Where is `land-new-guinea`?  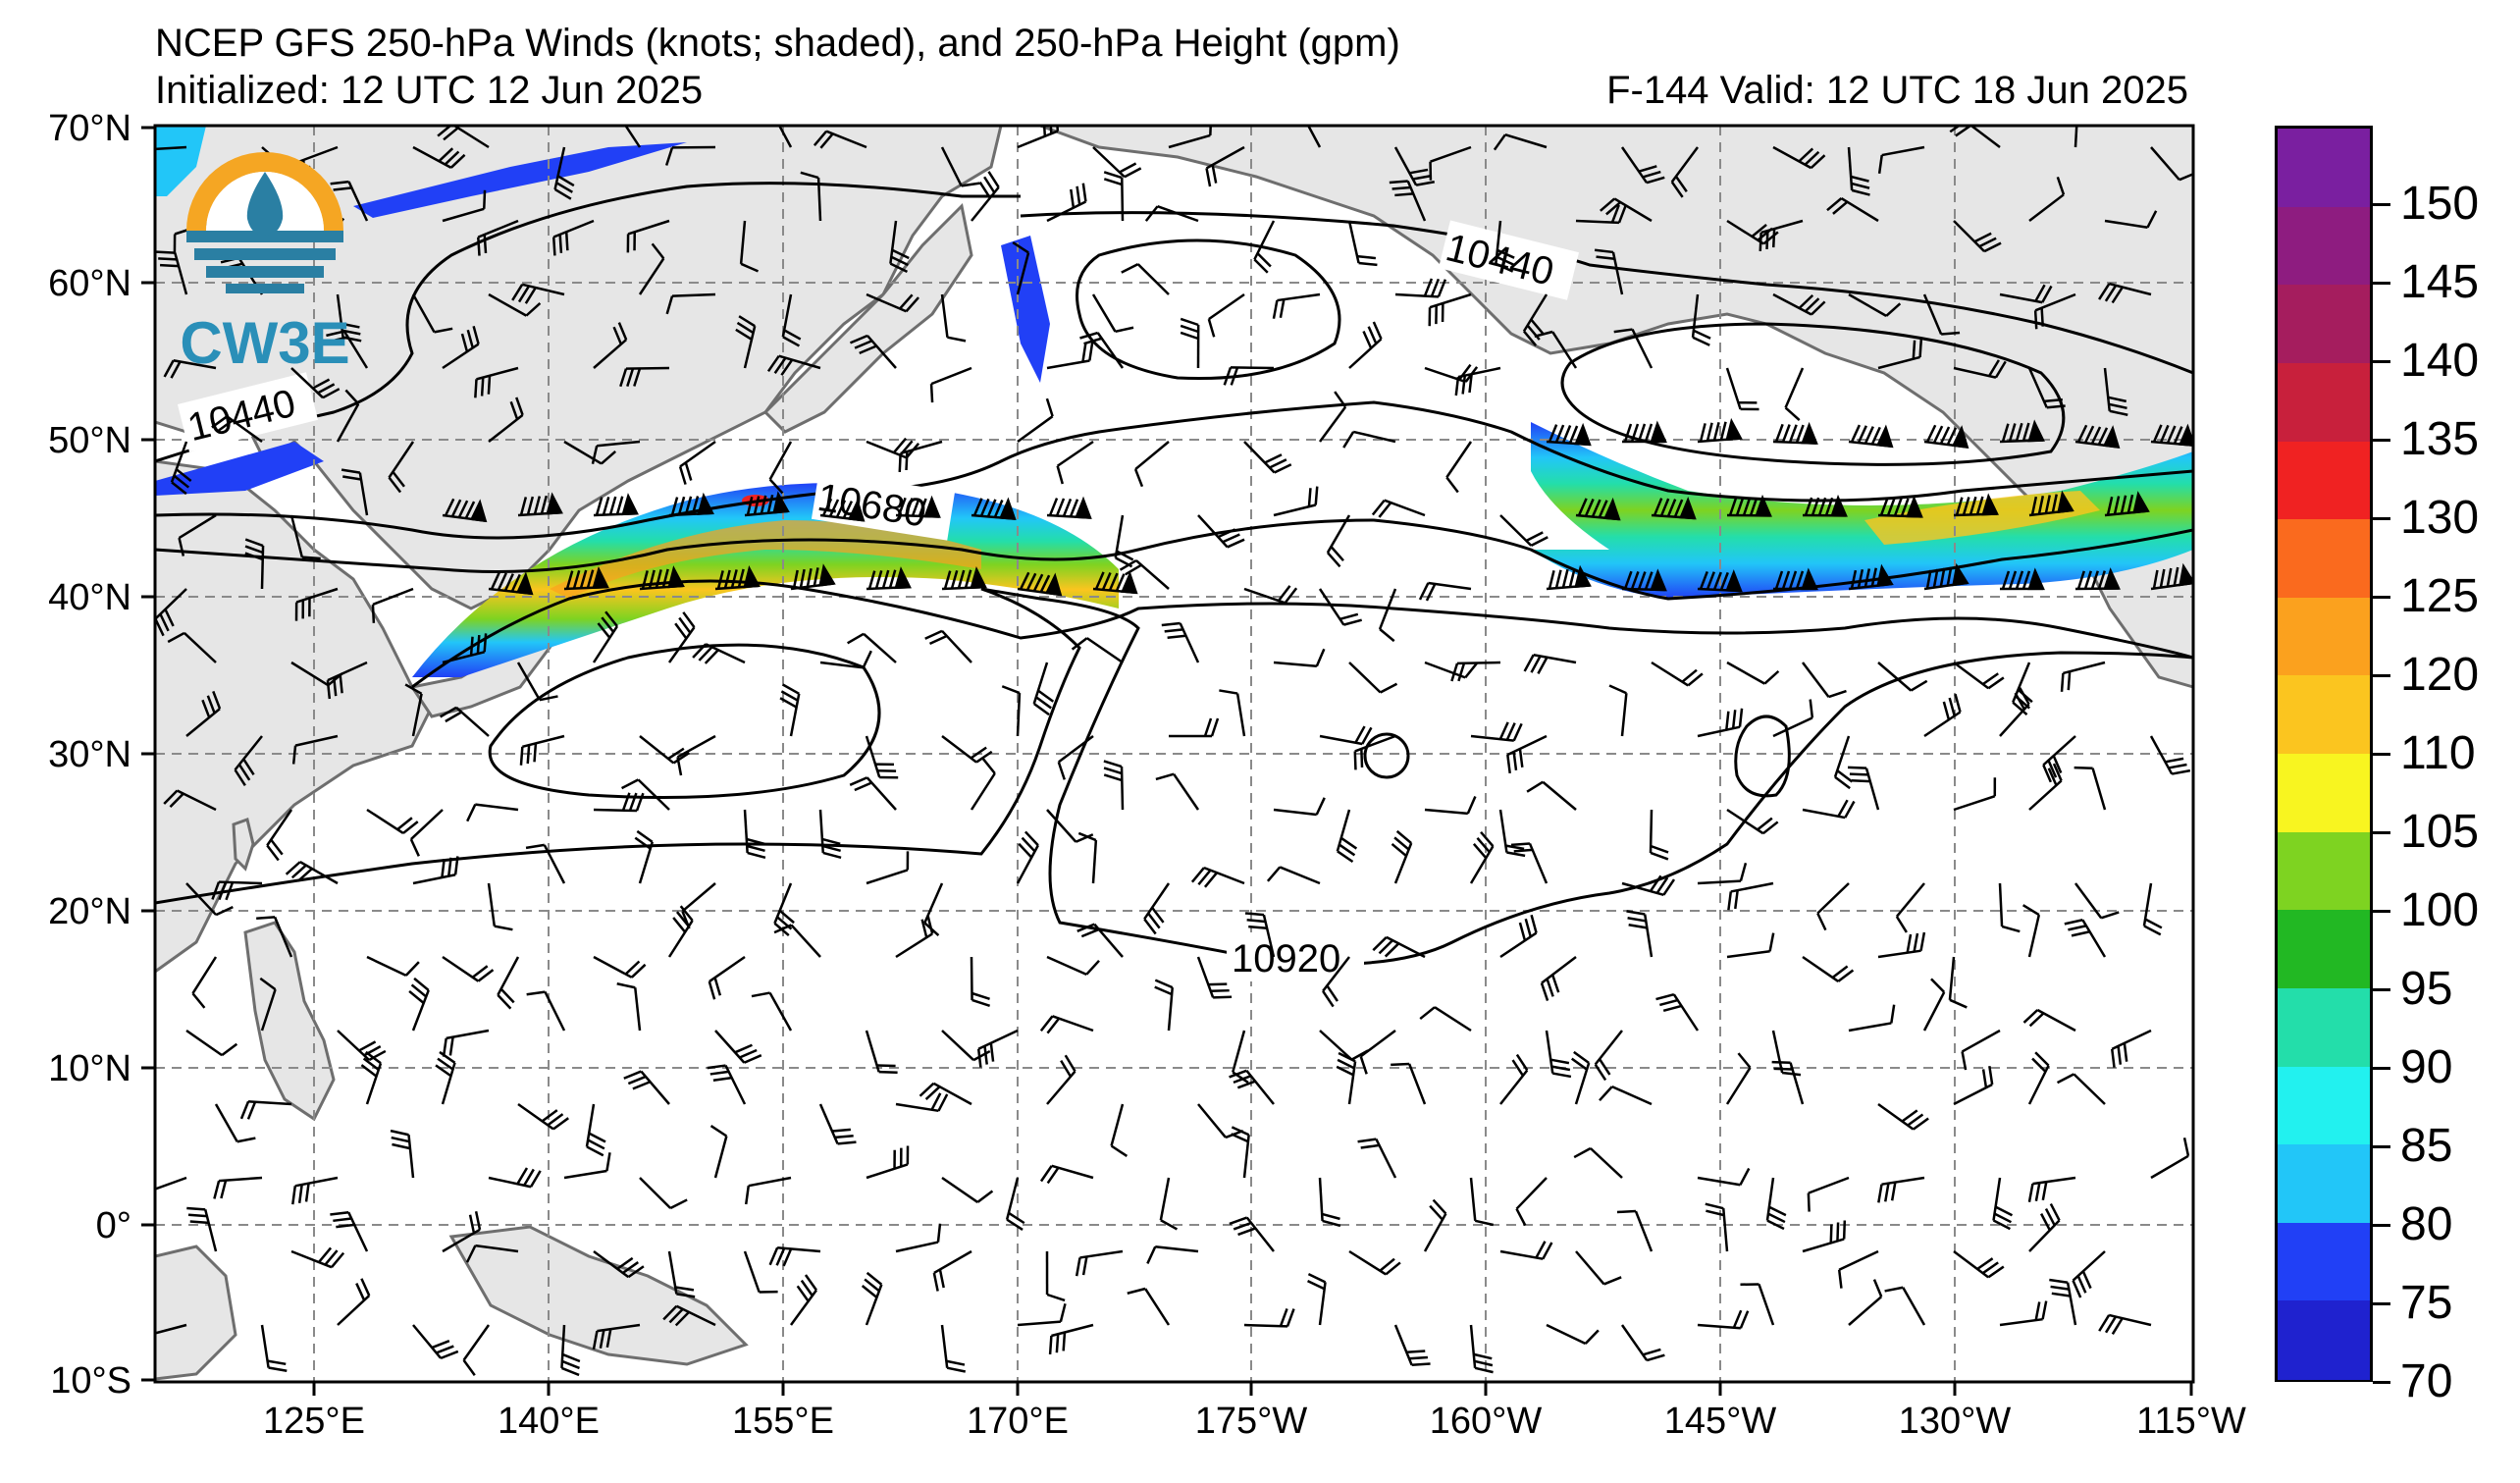 land-new-guinea is located at coordinates (598, 1295).